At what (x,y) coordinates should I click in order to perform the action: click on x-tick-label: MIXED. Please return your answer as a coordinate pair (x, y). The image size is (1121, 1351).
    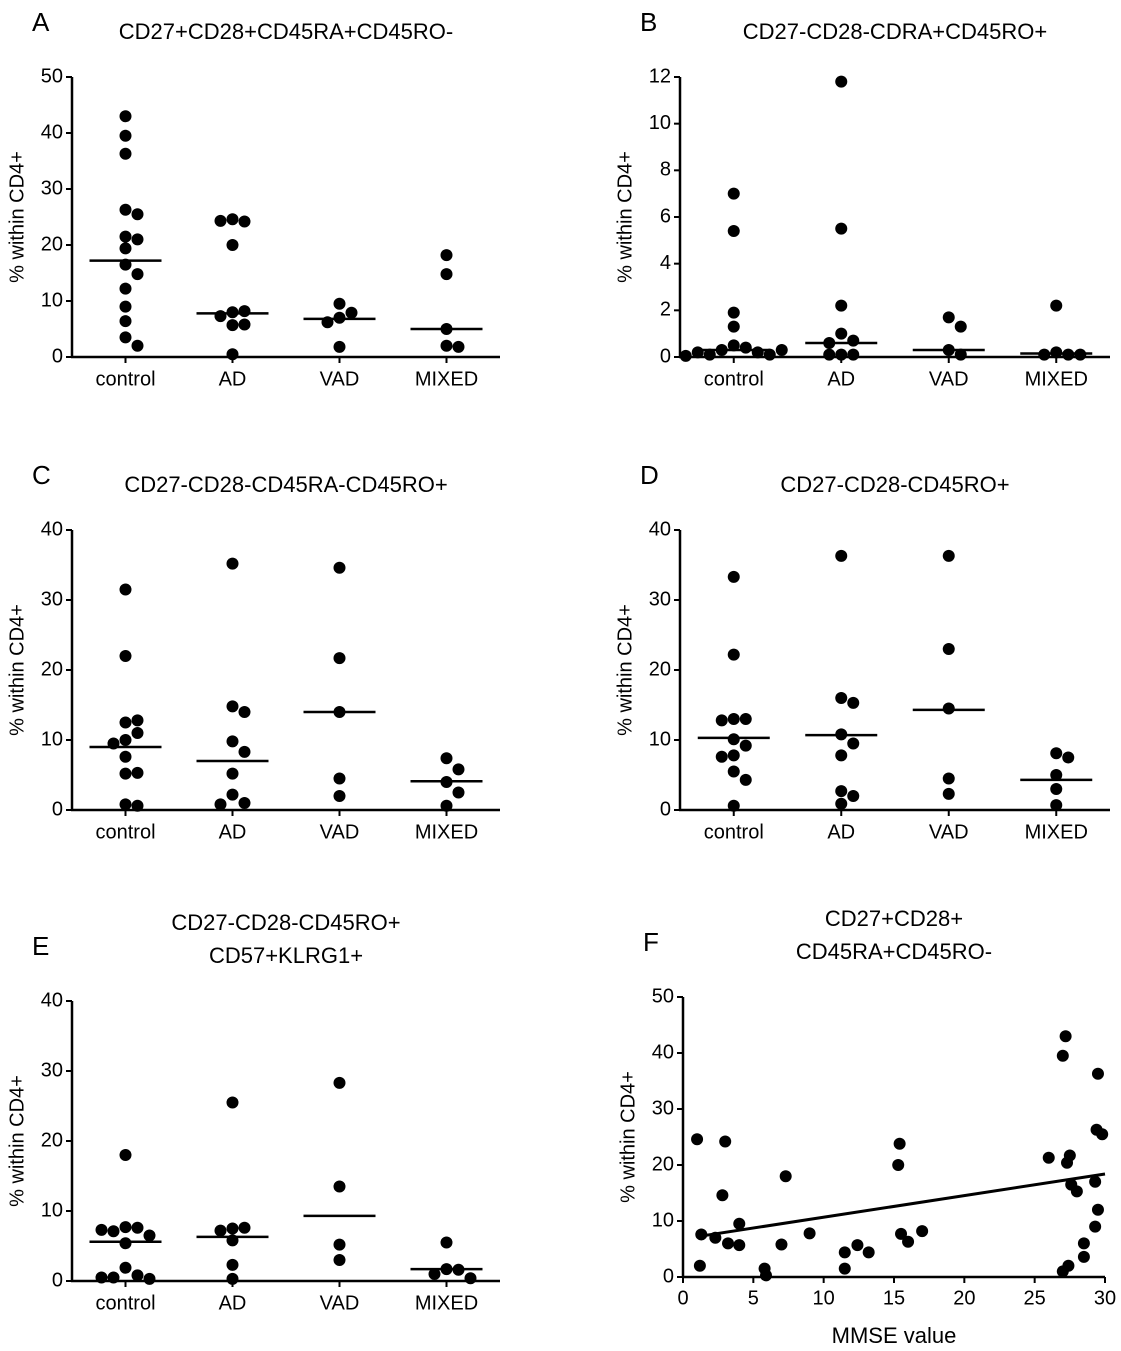
    Looking at the image, I should click on (1056, 832).